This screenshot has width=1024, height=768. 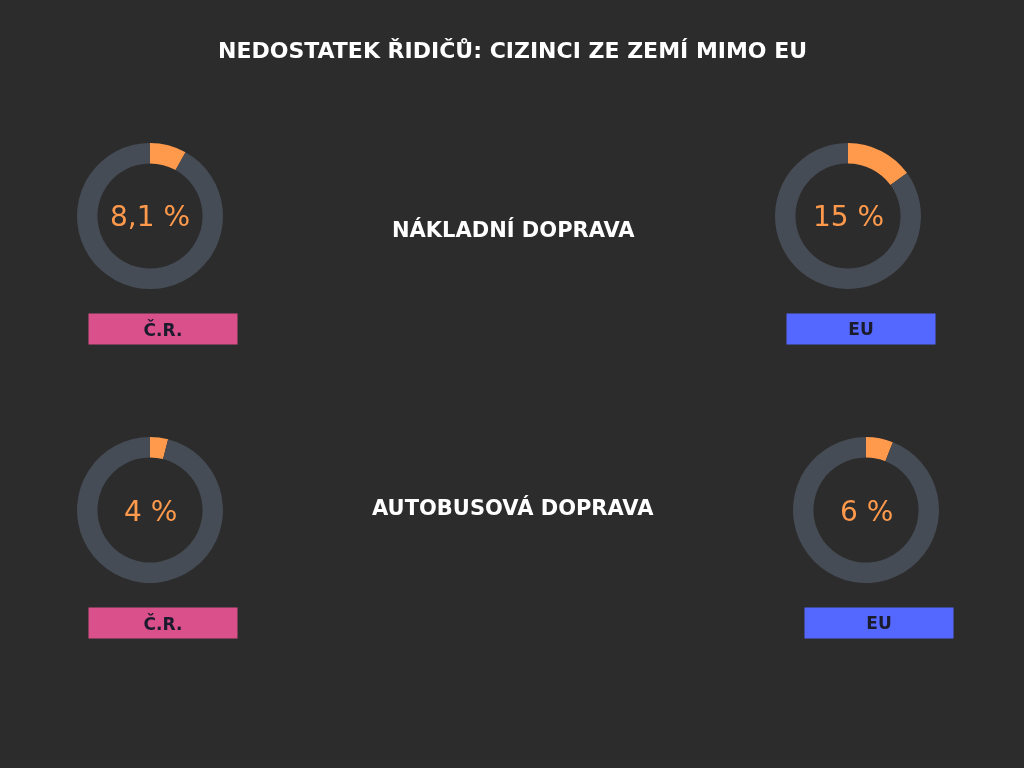 What do you see at coordinates (513, 50) in the screenshot?
I see `text: NEDOSTATEK ŘIDIČŮ: CIZINCI ZE ZEMÍ MIMO EU` at bounding box center [513, 50].